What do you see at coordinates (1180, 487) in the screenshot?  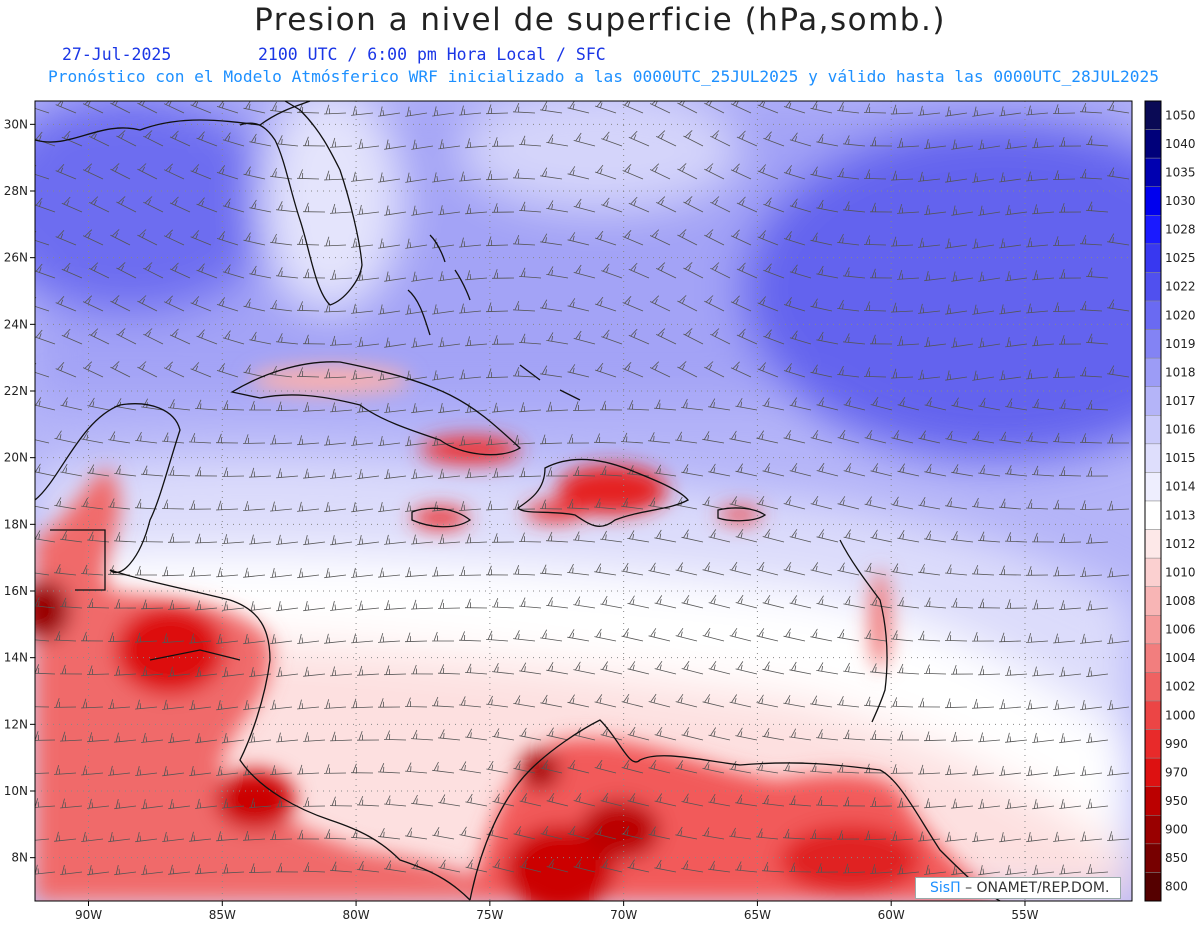 I see `colorbar-label: 1014` at bounding box center [1180, 487].